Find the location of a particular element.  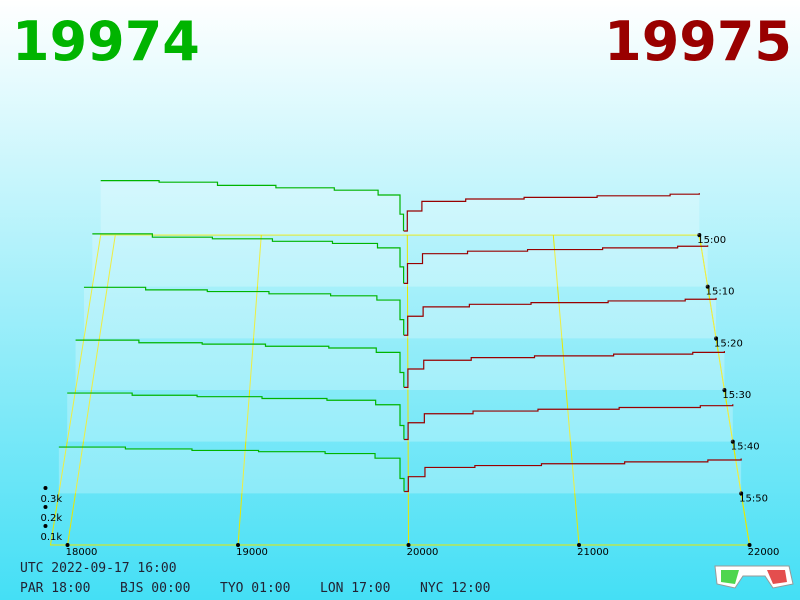

x-tick-label: 22000 is located at coordinates (764, 552).